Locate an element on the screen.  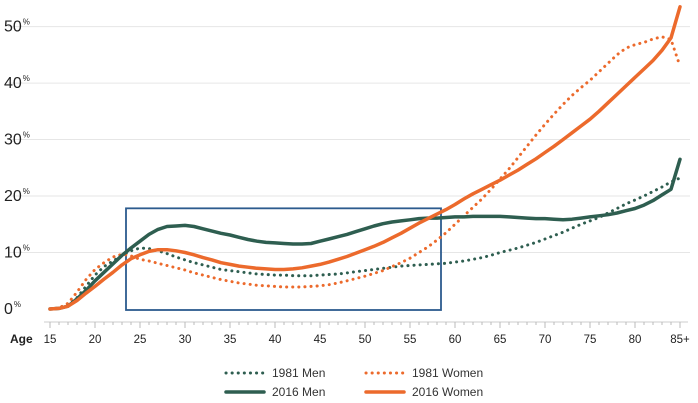
legend-label: 2016 Women is located at coordinates (447, 392).